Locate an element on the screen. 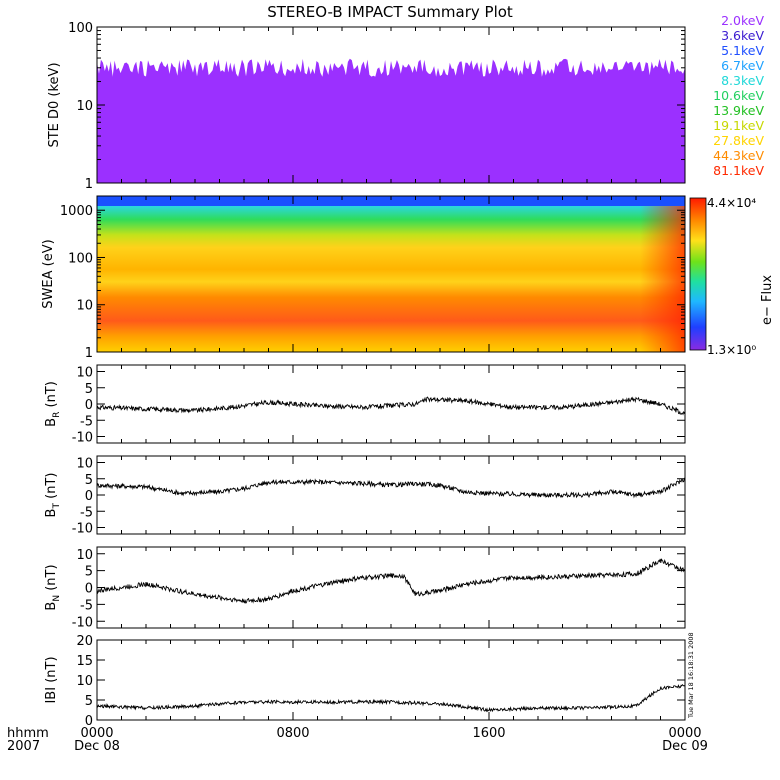 Image resolution: width=780 pixels, height=780 pixels. legend-10.6keV: 10.6keV is located at coordinates (738, 95).